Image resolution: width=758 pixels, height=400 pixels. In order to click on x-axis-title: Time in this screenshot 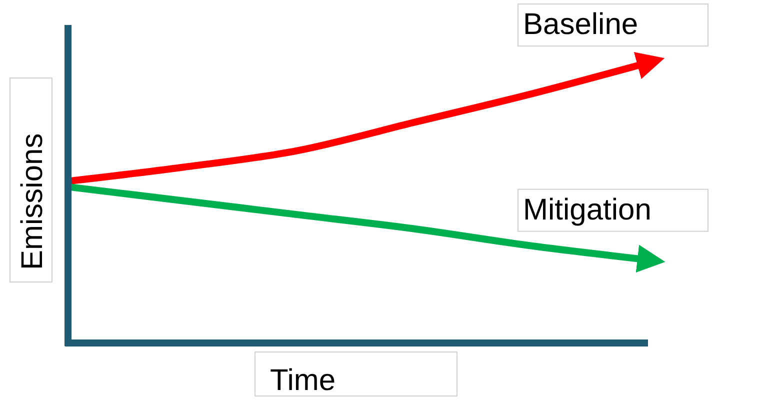, I will do `click(303, 380)`.